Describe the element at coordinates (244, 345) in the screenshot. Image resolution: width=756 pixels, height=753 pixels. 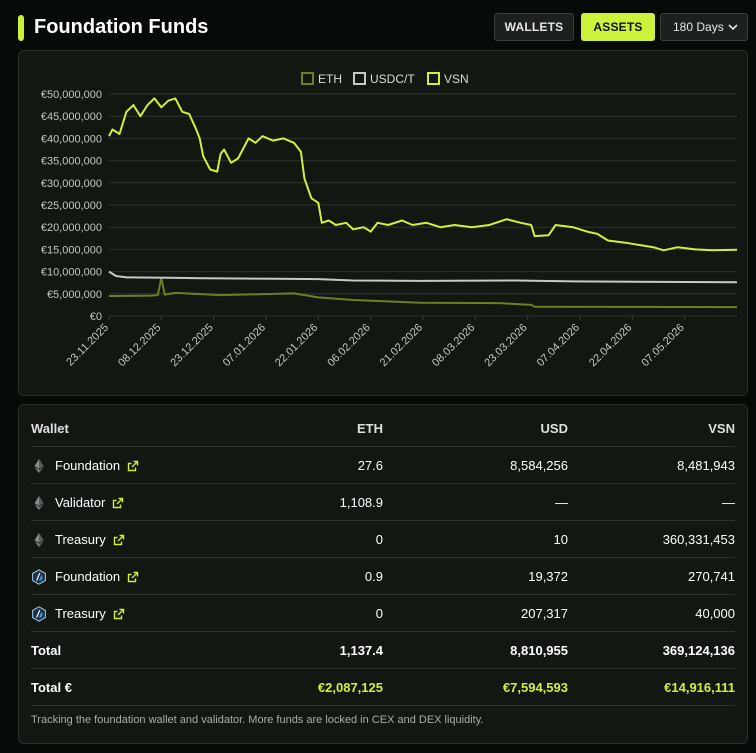
I see `x-tick-label: 07.01.2026` at that location.